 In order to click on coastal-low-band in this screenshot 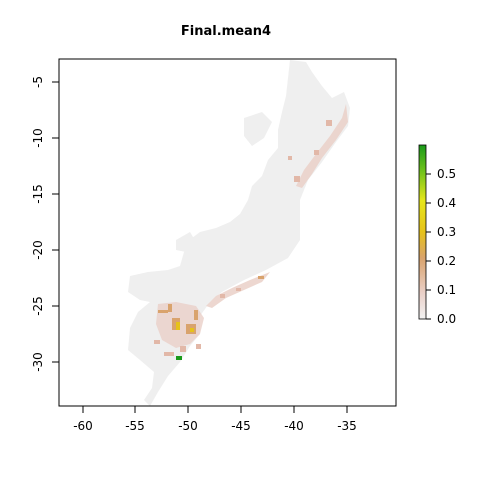, I will do `click(322, 146)`.